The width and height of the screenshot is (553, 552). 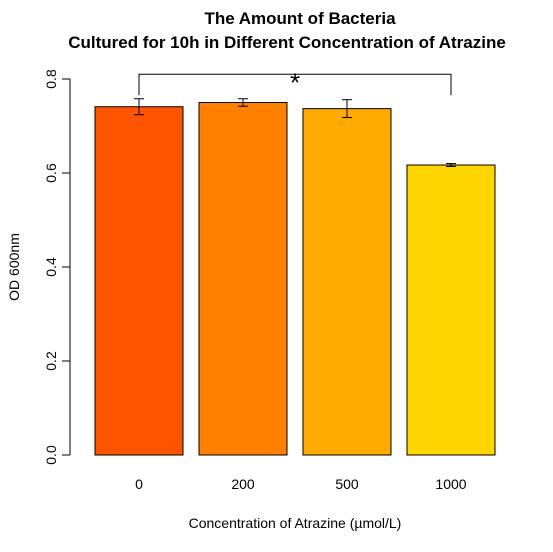 What do you see at coordinates (450, 484) in the screenshot?
I see `x-tick-label: 1000` at bounding box center [450, 484].